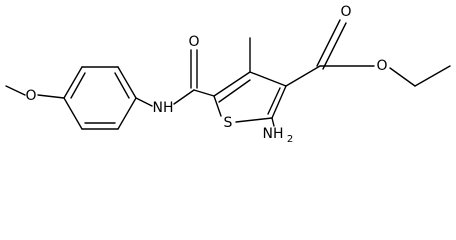 This screenshot has height=240, width=456. What do you see at coordinates (290, 139) in the screenshot?
I see `atom-label-subscript: 2` at bounding box center [290, 139].